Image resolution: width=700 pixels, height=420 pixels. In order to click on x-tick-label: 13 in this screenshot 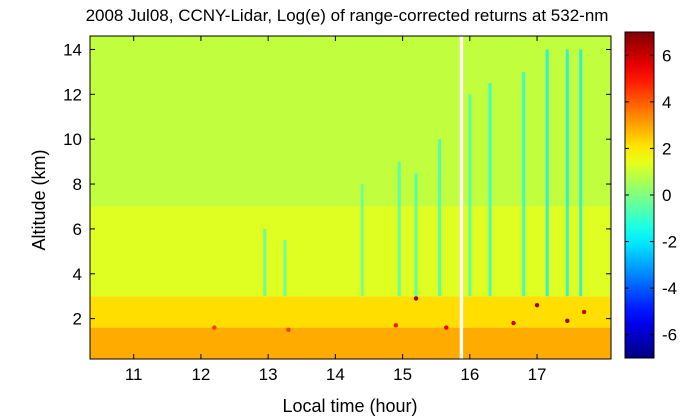, I will do `click(268, 374)`.